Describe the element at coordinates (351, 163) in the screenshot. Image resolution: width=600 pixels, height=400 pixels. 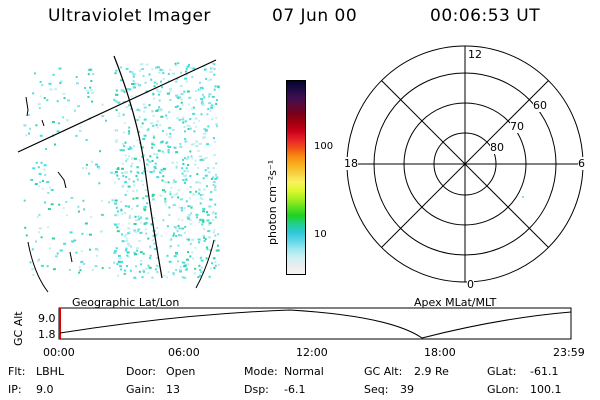
I see `mlt-label-18: 18` at that location.